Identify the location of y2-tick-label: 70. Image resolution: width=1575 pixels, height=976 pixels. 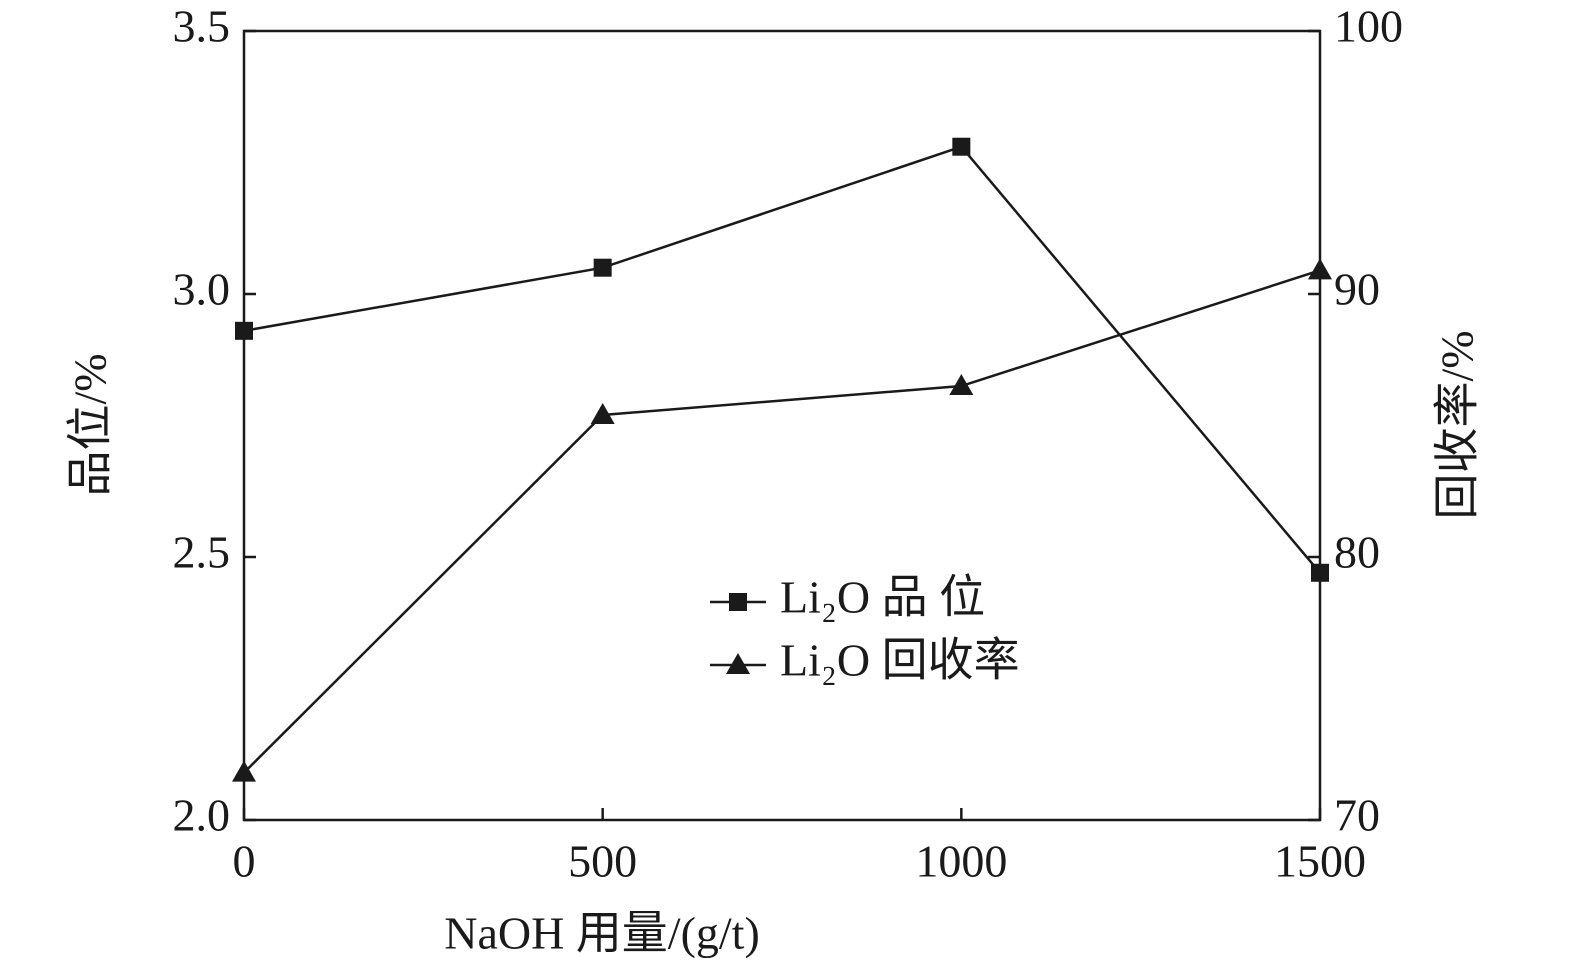
(1357, 815).